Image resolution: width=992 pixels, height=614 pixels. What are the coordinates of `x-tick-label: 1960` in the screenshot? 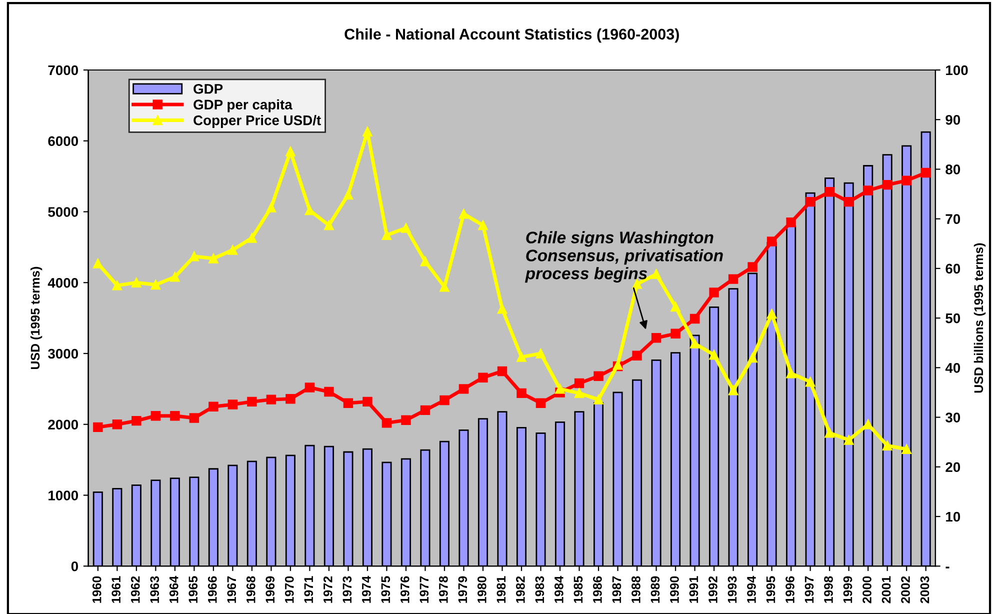 It's located at (97, 589).